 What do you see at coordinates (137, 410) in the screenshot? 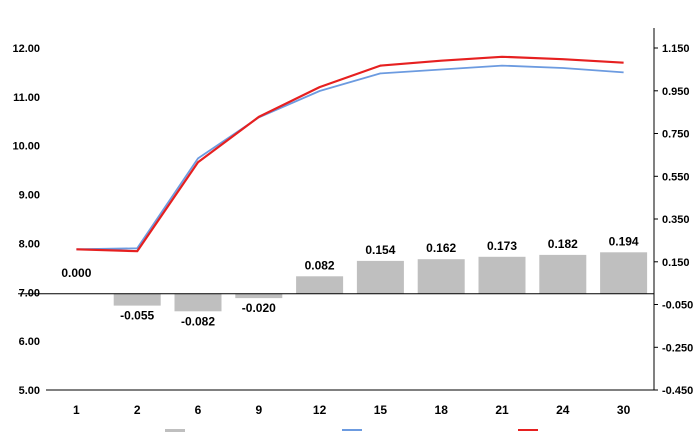
I see `x-tick-label: 2` at bounding box center [137, 410].